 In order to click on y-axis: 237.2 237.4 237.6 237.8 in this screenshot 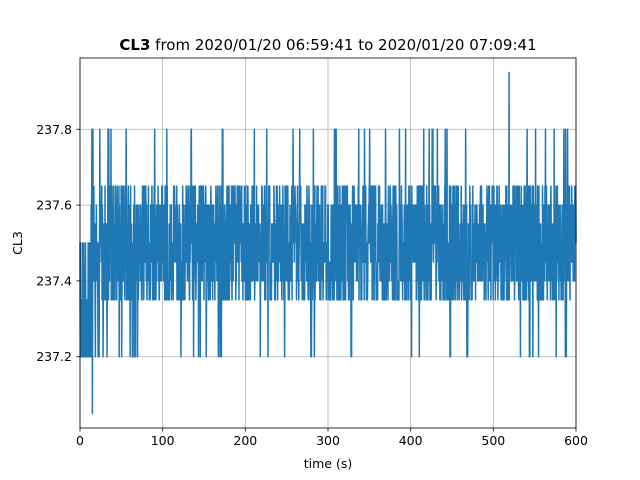, I will do `click(58, 243)`.